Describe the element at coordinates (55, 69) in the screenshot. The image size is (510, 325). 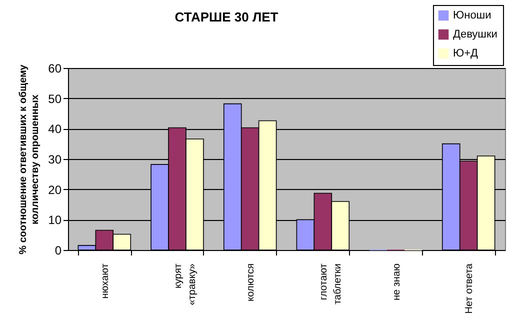
I see `y-tick-label: 60` at that location.